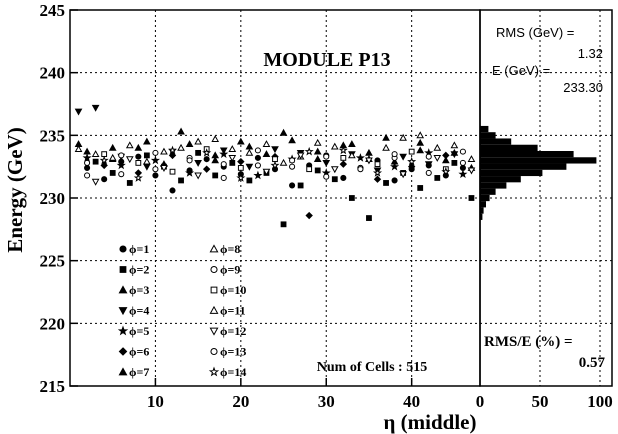 Image resolution: width=618 pixels, height=434 pixels. I want to click on histogram-bars, so click(538, 172).